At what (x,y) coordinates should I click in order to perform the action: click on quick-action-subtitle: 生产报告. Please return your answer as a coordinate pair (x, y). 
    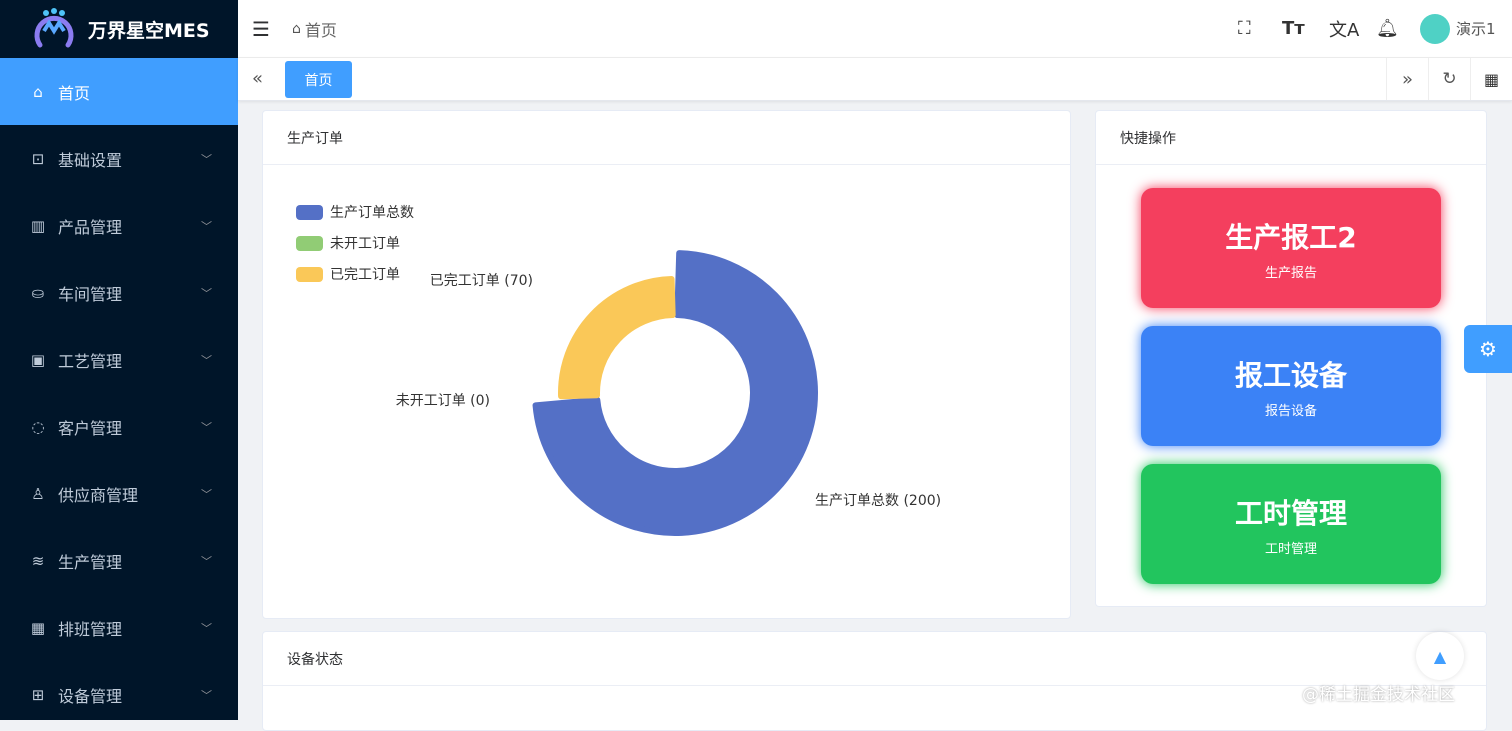
    Looking at the image, I should click on (1290, 273).